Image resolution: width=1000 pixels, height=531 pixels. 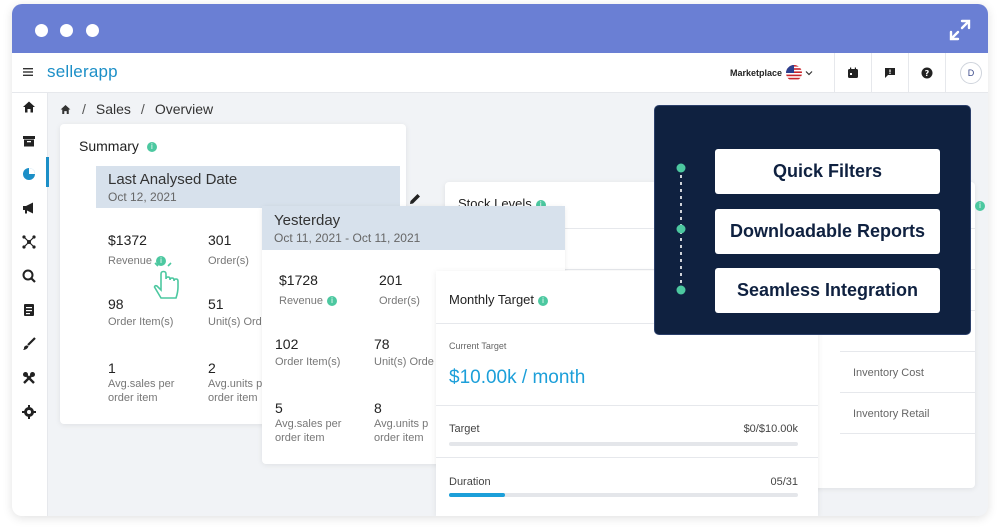 I want to click on feature-downloadable-reports: Downloadable Reports, so click(x=827, y=231).